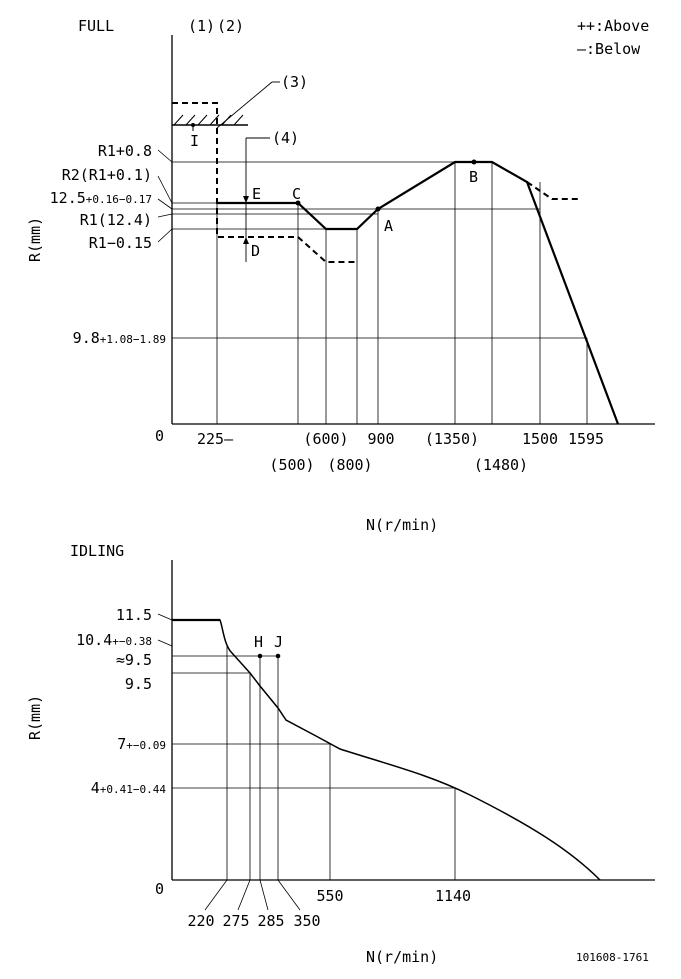 The width and height of the screenshot is (681, 979). What do you see at coordinates (256, 194) in the screenshot?
I see `point-e-label: E` at bounding box center [256, 194].